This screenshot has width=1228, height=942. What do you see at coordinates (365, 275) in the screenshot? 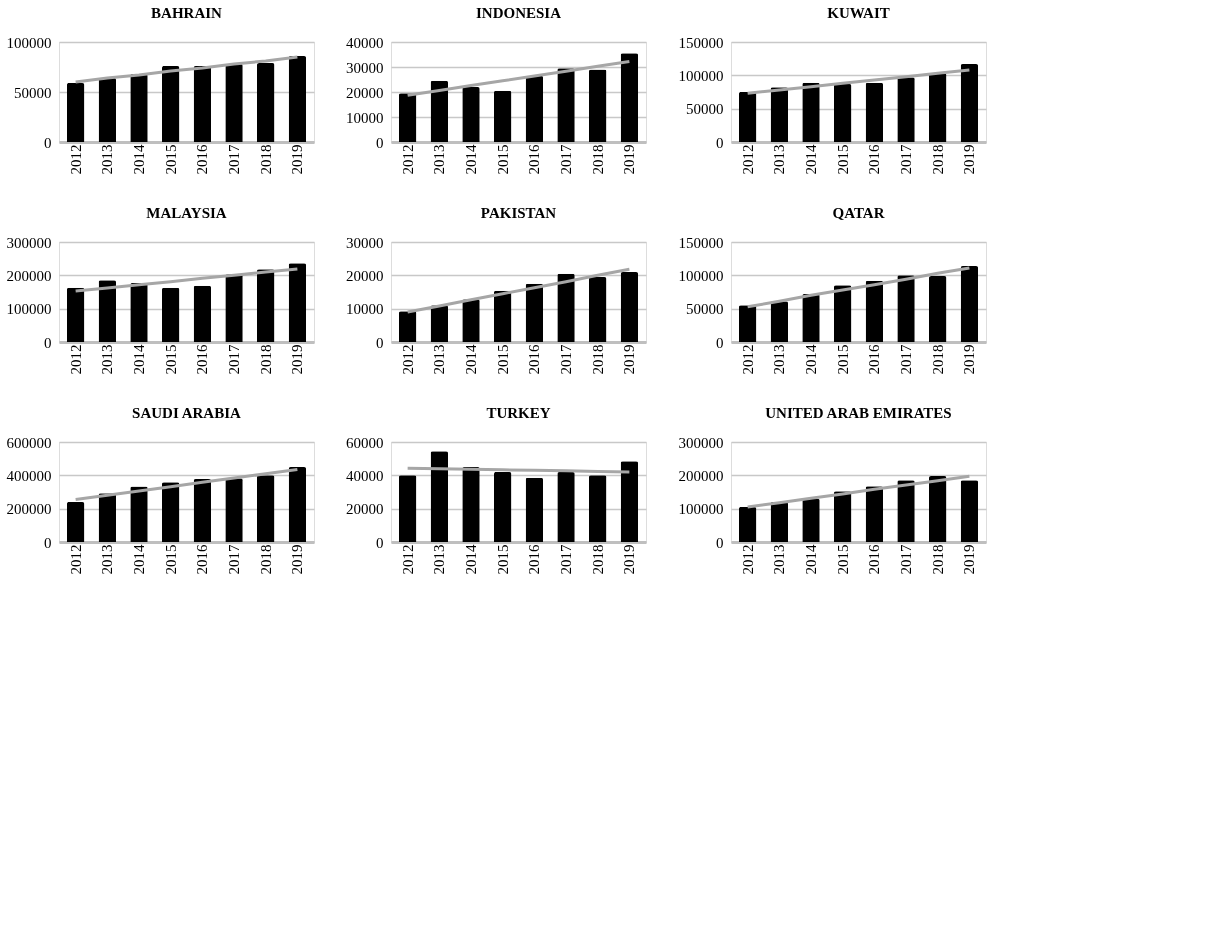
I see `y-tick-label: 20000` at bounding box center [365, 275].